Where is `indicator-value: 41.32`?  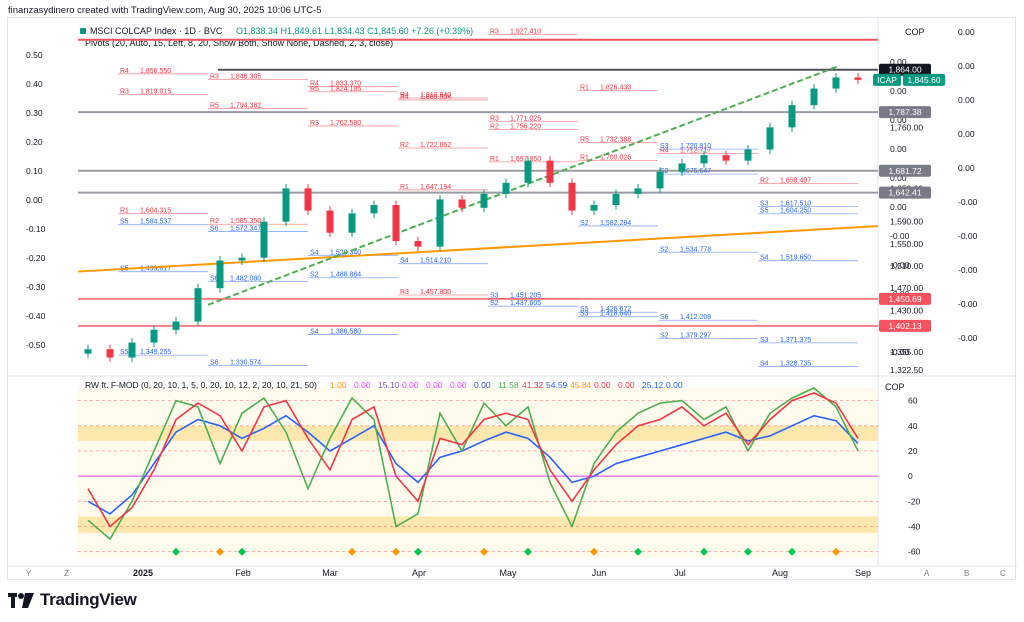 indicator-value: 41.32 is located at coordinates (533, 385).